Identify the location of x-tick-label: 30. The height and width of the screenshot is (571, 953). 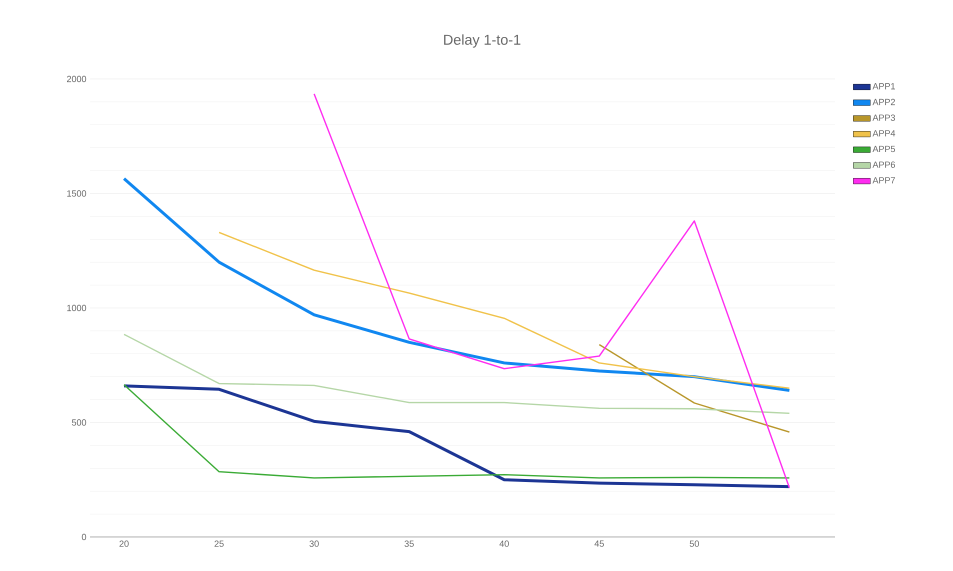
(314, 543).